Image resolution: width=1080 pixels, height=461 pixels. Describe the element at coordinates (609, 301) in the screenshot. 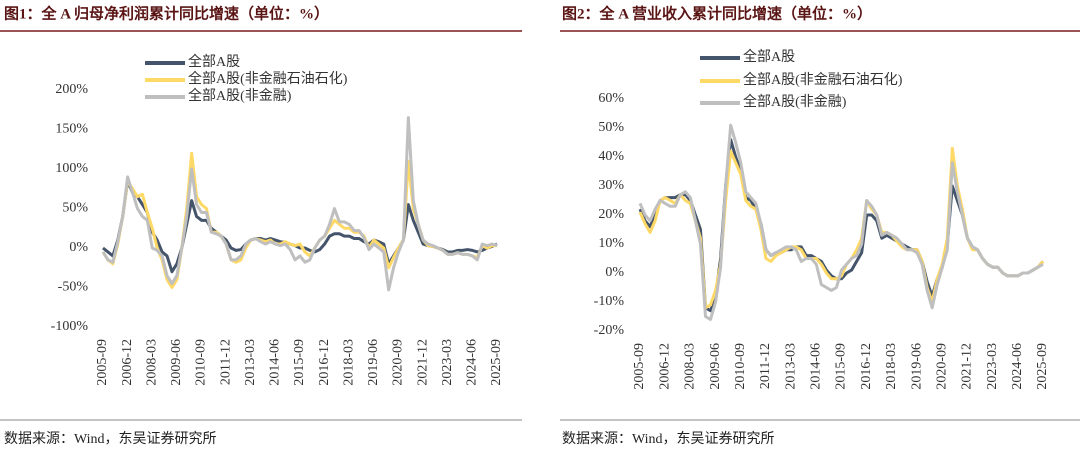

I see `y-tick-label: -10%` at that location.